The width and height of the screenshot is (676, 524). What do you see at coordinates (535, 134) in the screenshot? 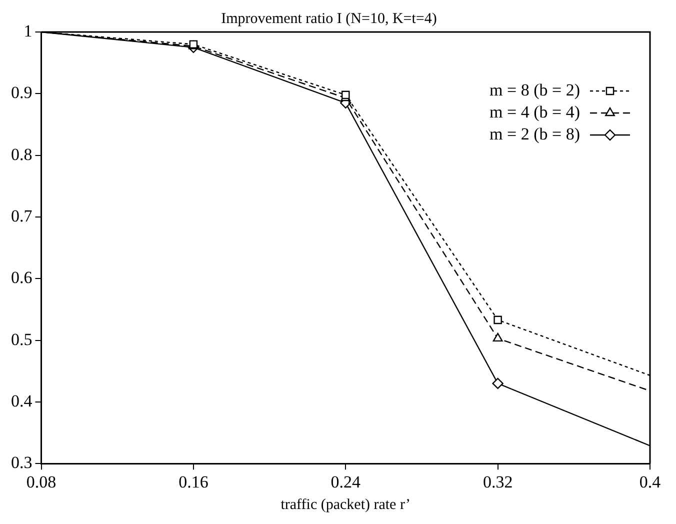
I see `legend-label: m = 2 (b = 8)` at bounding box center [535, 134].